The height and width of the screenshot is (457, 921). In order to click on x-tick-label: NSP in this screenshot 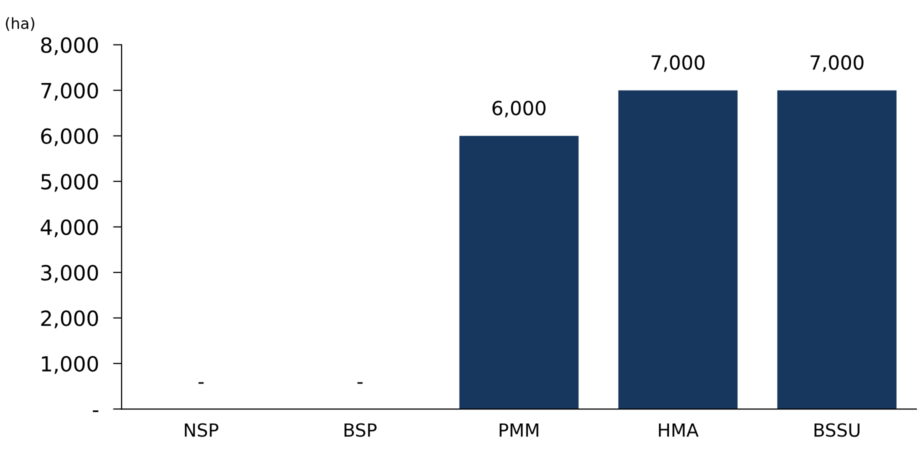, I will do `click(201, 430)`.